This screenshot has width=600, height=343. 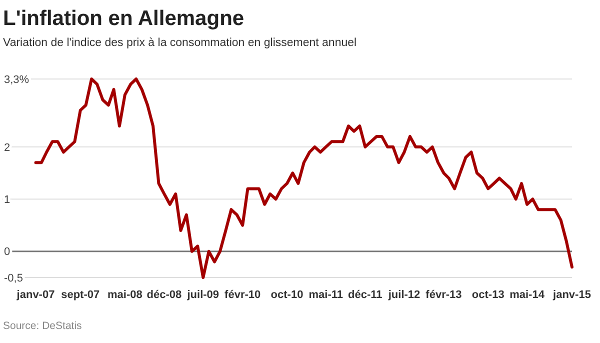 What do you see at coordinates (42, 326) in the screenshot?
I see `source-note: Source: DeStatis` at bounding box center [42, 326].